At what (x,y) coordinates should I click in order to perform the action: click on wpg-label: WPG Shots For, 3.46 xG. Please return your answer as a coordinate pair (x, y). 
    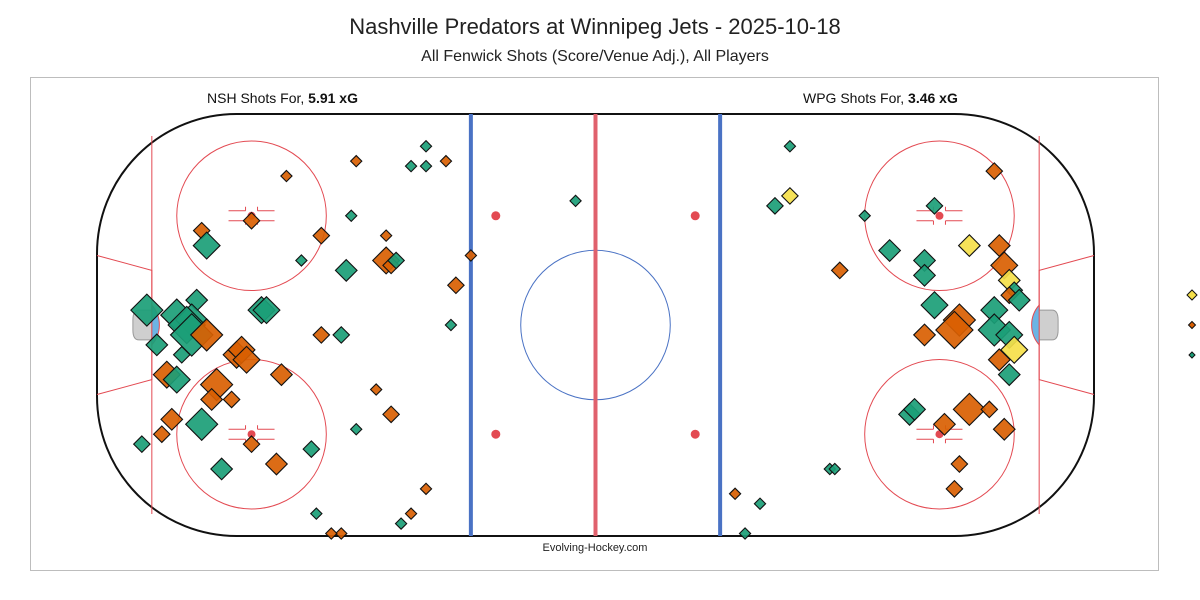
    Looking at the image, I should click on (880, 98).